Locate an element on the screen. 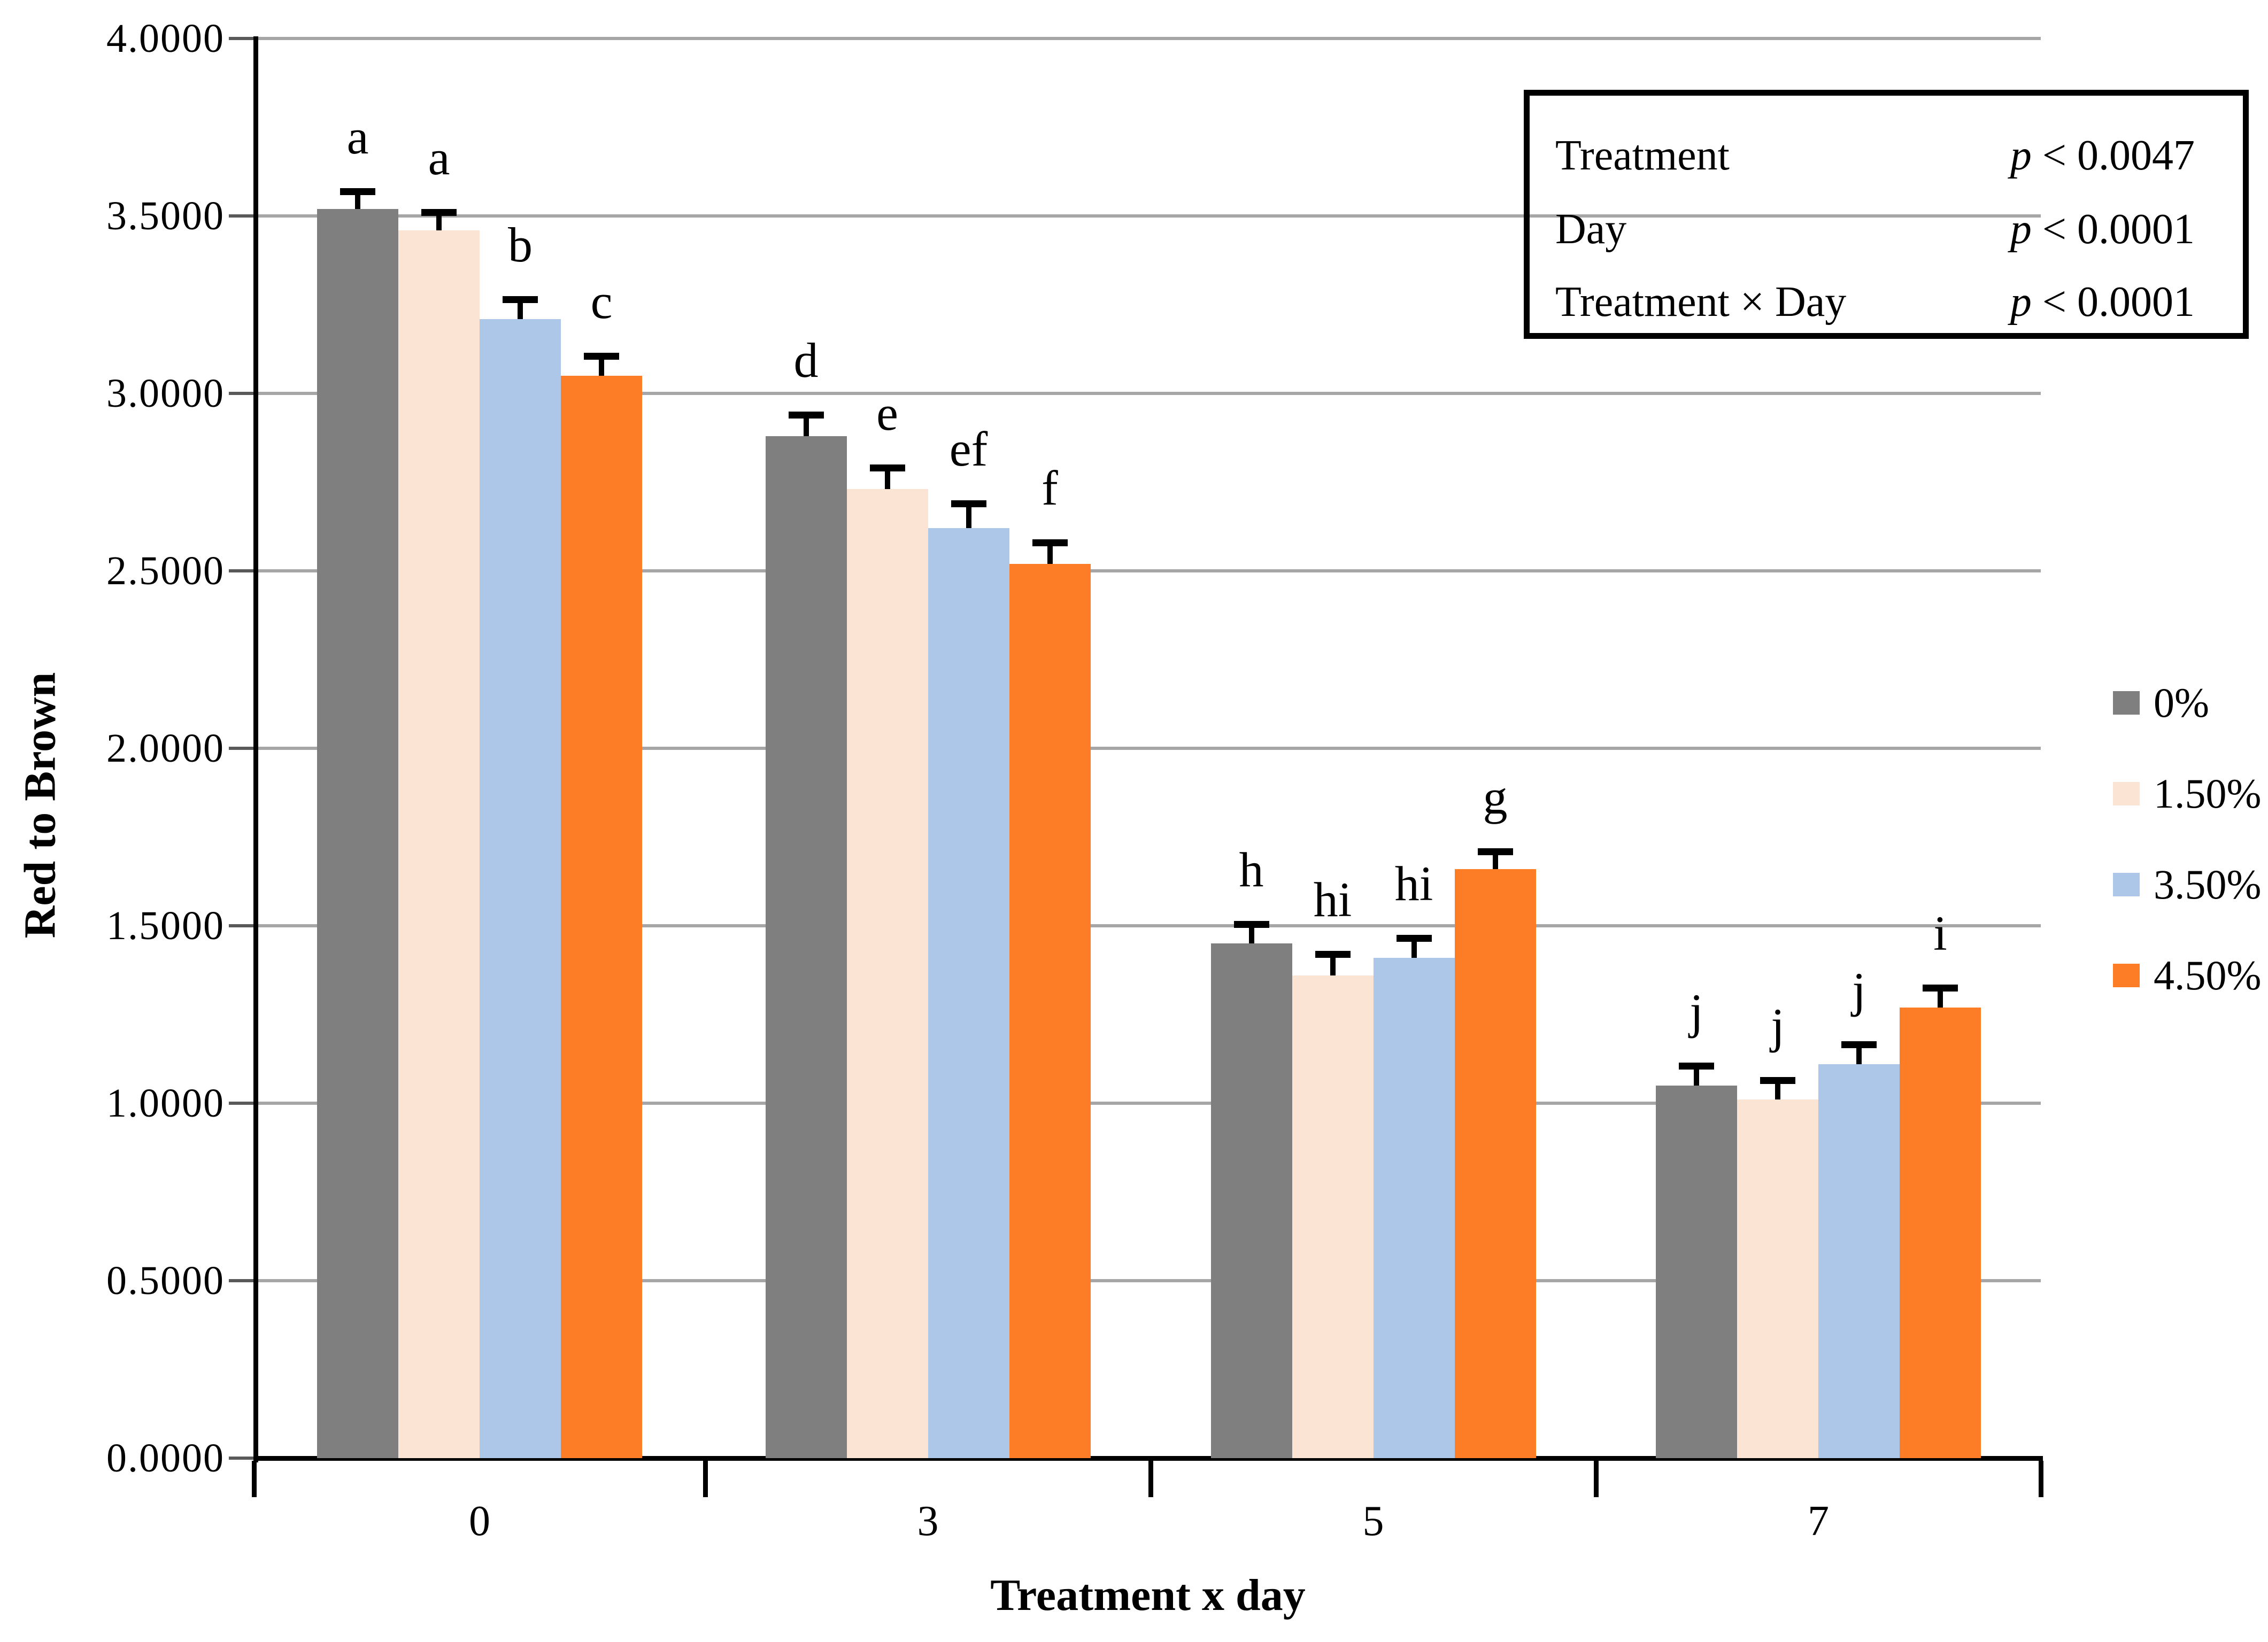  y-axis-line is located at coordinates (256, 749).